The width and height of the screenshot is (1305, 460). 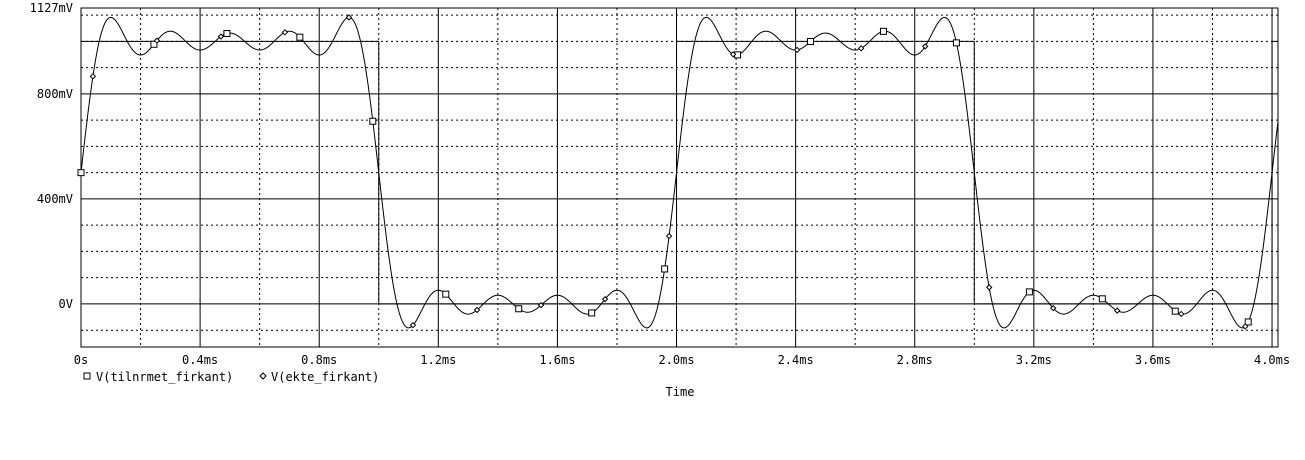 What do you see at coordinates (263, 376) in the screenshot?
I see `legend-diamond-marker` at bounding box center [263, 376].